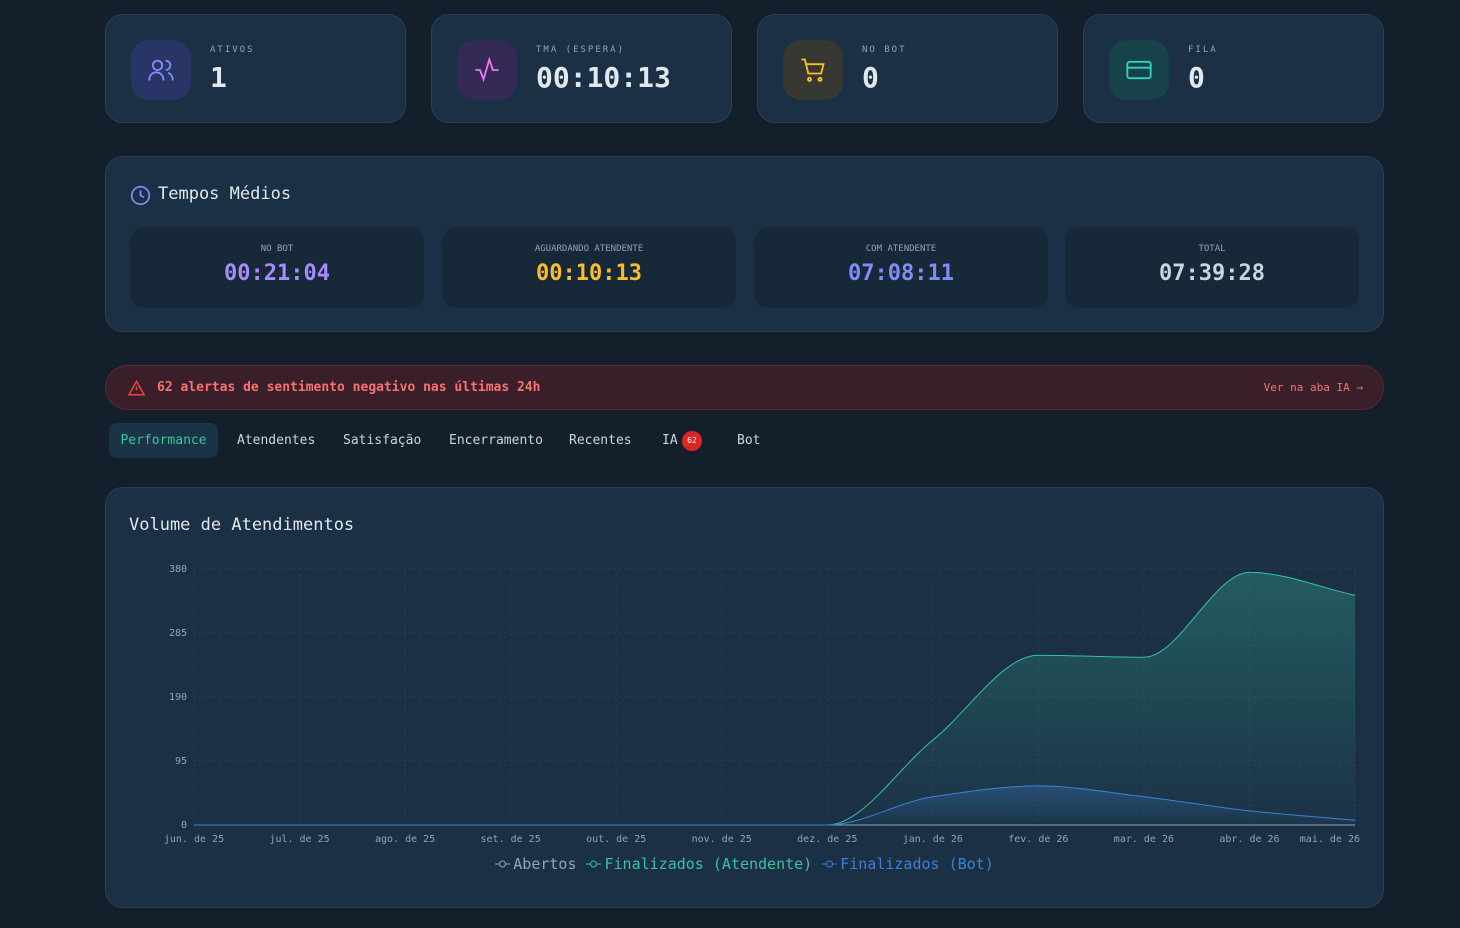  What do you see at coordinates (1313, 387) in the screenshot?
I see `alert-link: Ver na aba IA →` at bounding box center [1313, 387].